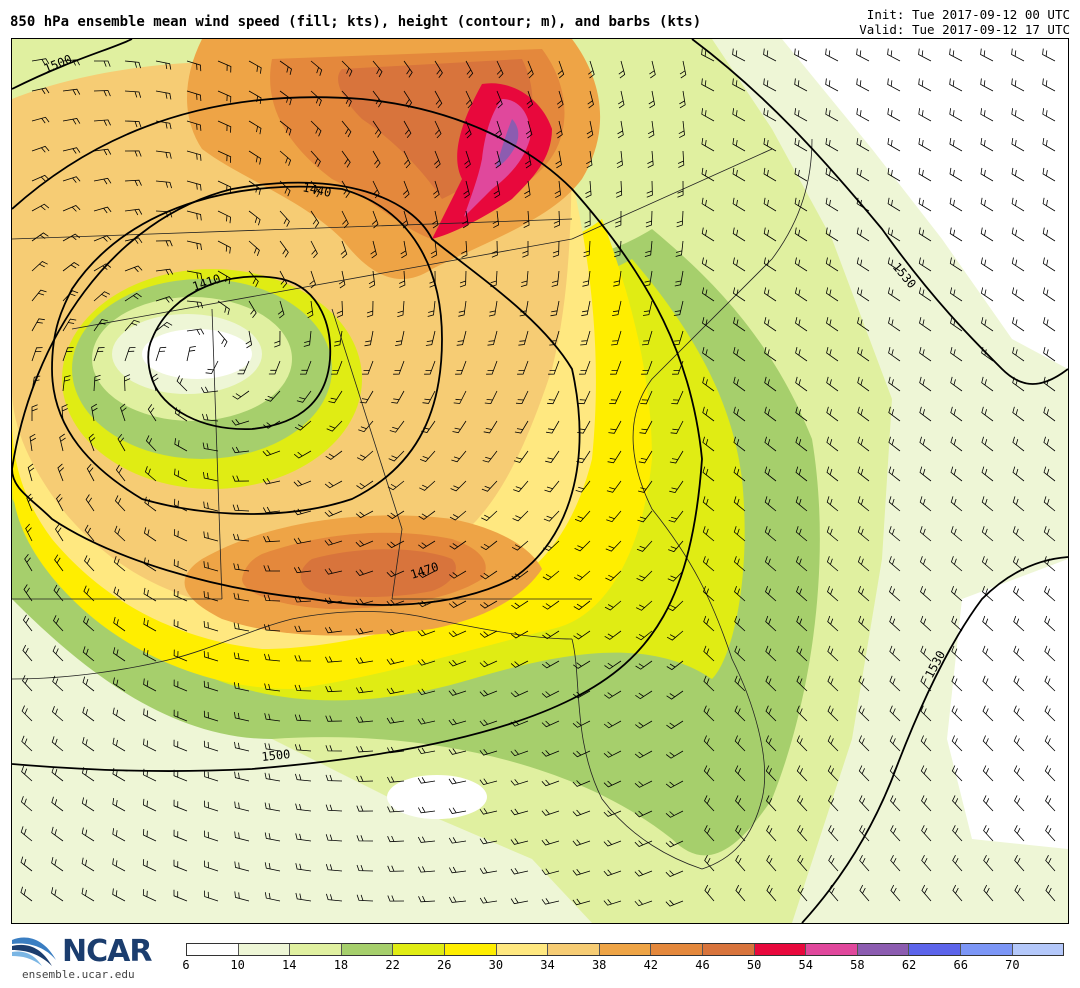 The image size is (1080, 988). Describe the element at coordinates (90, 956) in the screenshot. I see `ncar-logo: NCAR ensemble.ucar.edu` at that location.